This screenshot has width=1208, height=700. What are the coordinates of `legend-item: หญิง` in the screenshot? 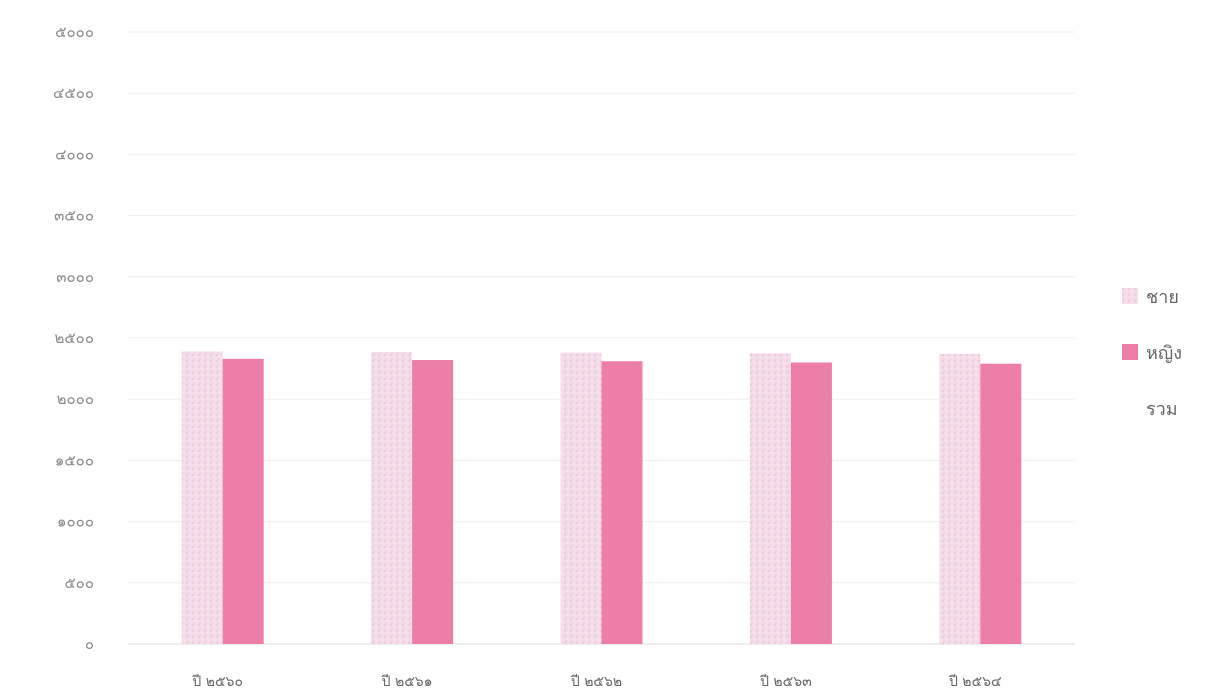 It's located at (1152, 353).